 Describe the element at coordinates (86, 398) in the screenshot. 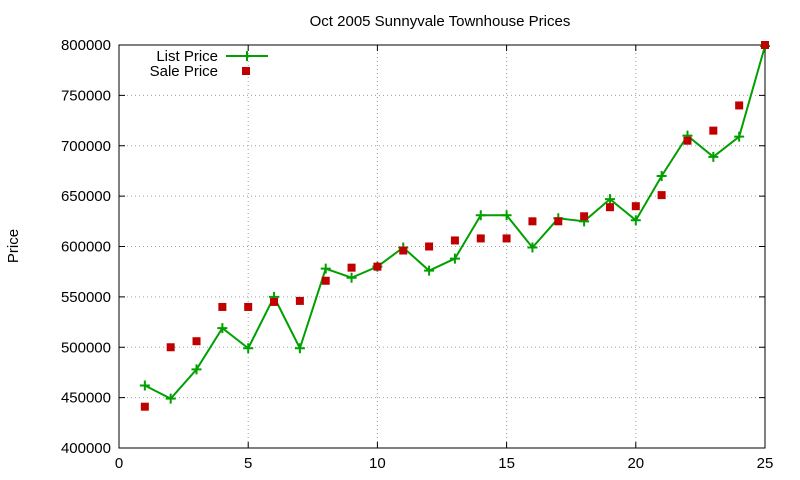

I see `y-tick-label: 450000` at that location.